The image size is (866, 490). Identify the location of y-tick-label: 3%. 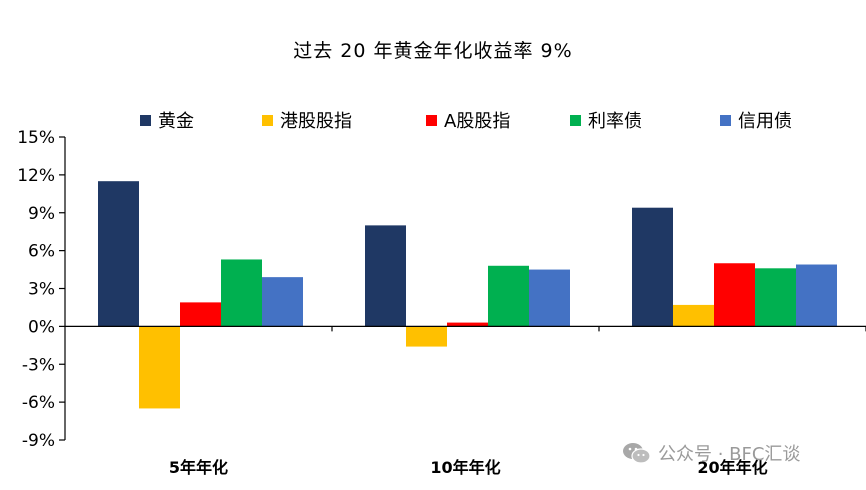
(41, 290).